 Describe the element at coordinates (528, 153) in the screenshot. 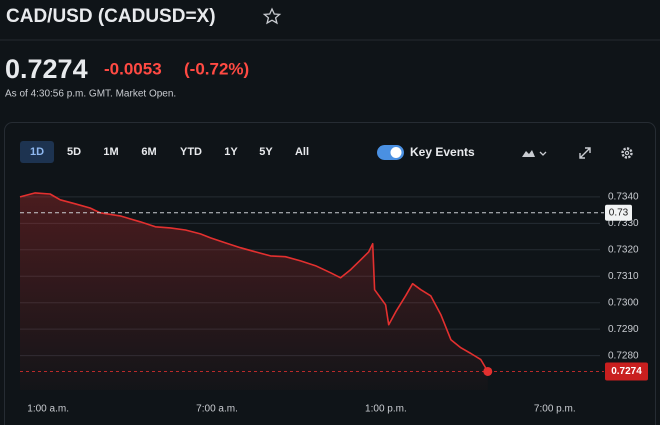

I see `chart-type-icon` at that location.